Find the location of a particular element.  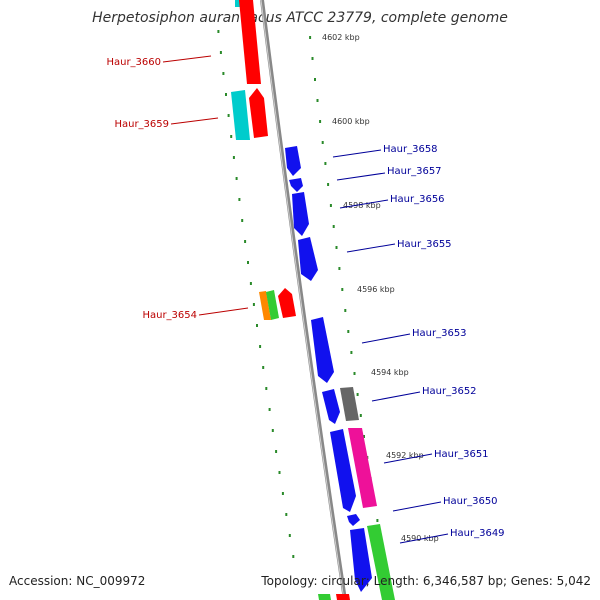

forward-strand-genes is located at coordinates (328, 369).